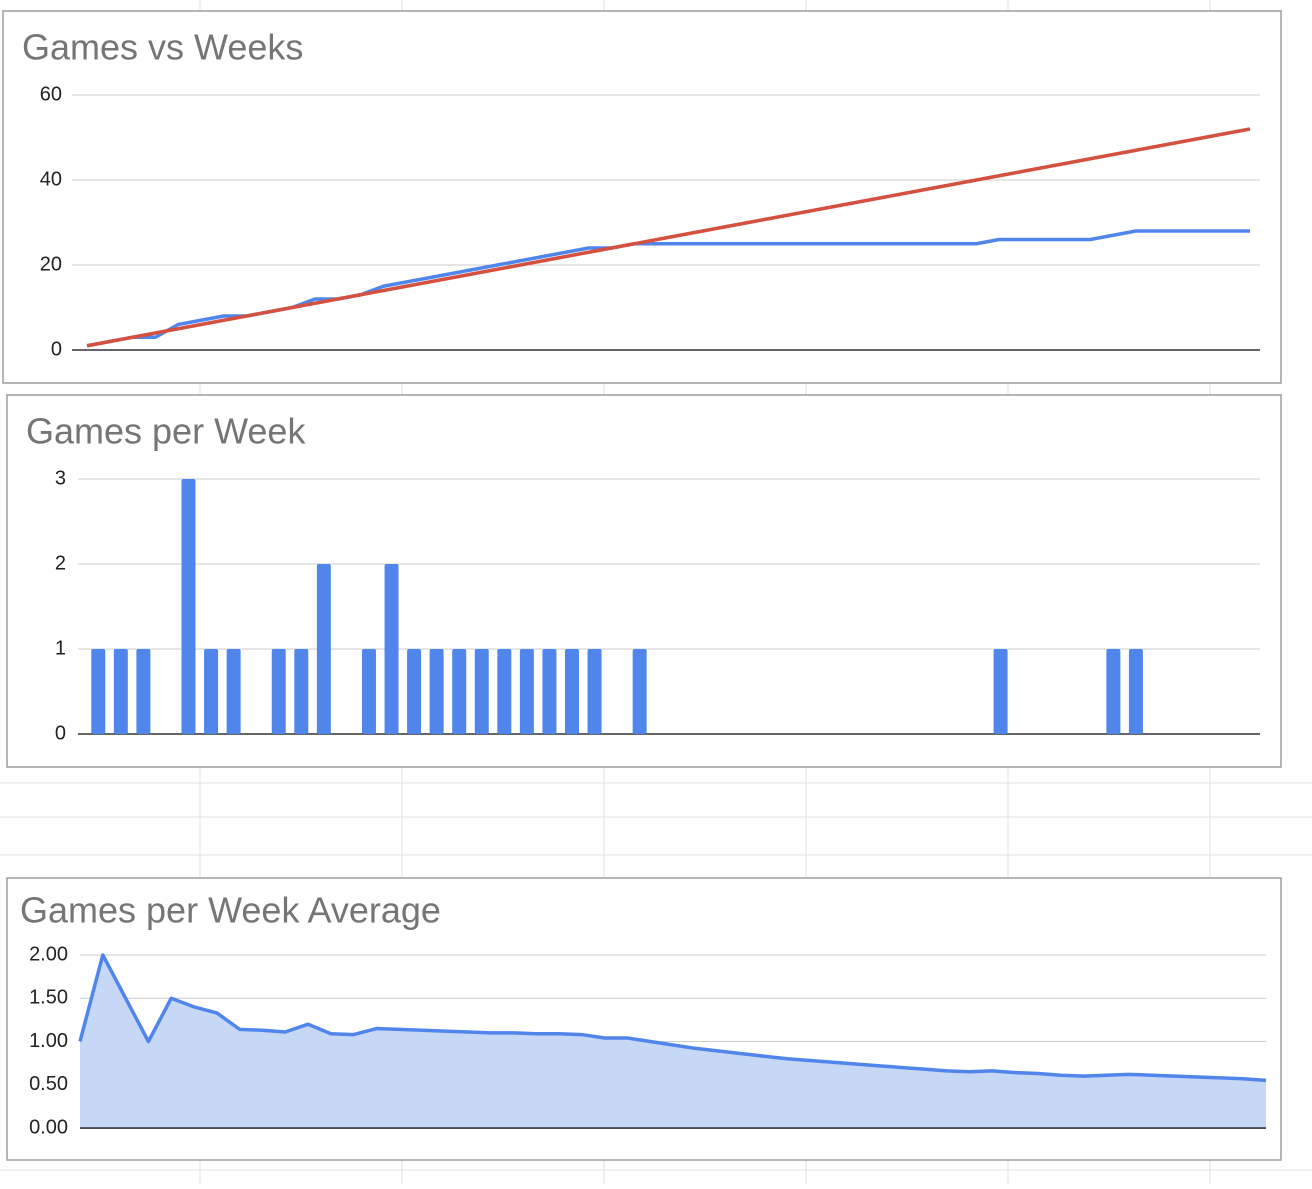 The height and width of the screenshot is (1189, 1312). Describe the element at coordinates (51, 94) in the screenshot. I see `y-tick-label: 60` at that location.